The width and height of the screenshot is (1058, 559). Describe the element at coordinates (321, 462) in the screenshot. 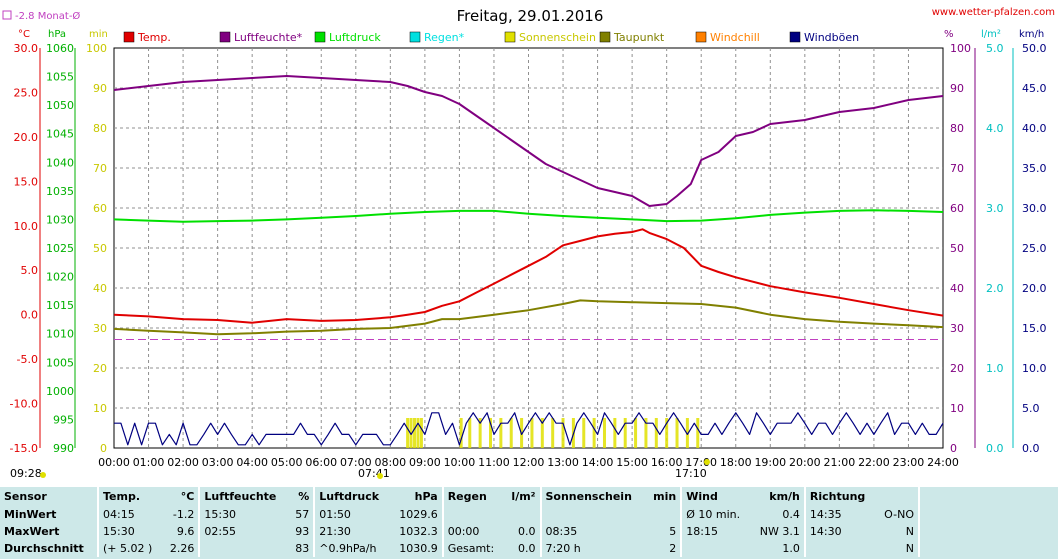

I see `x-tick-label: 06:00` at that location.